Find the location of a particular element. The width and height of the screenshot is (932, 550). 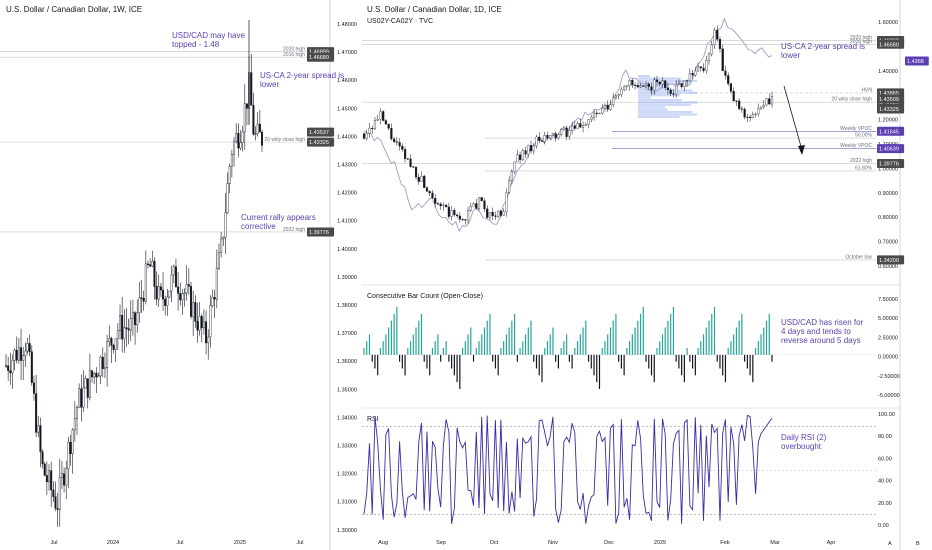

daily-level-label: 2020 high is located at coordinates (861, 38).